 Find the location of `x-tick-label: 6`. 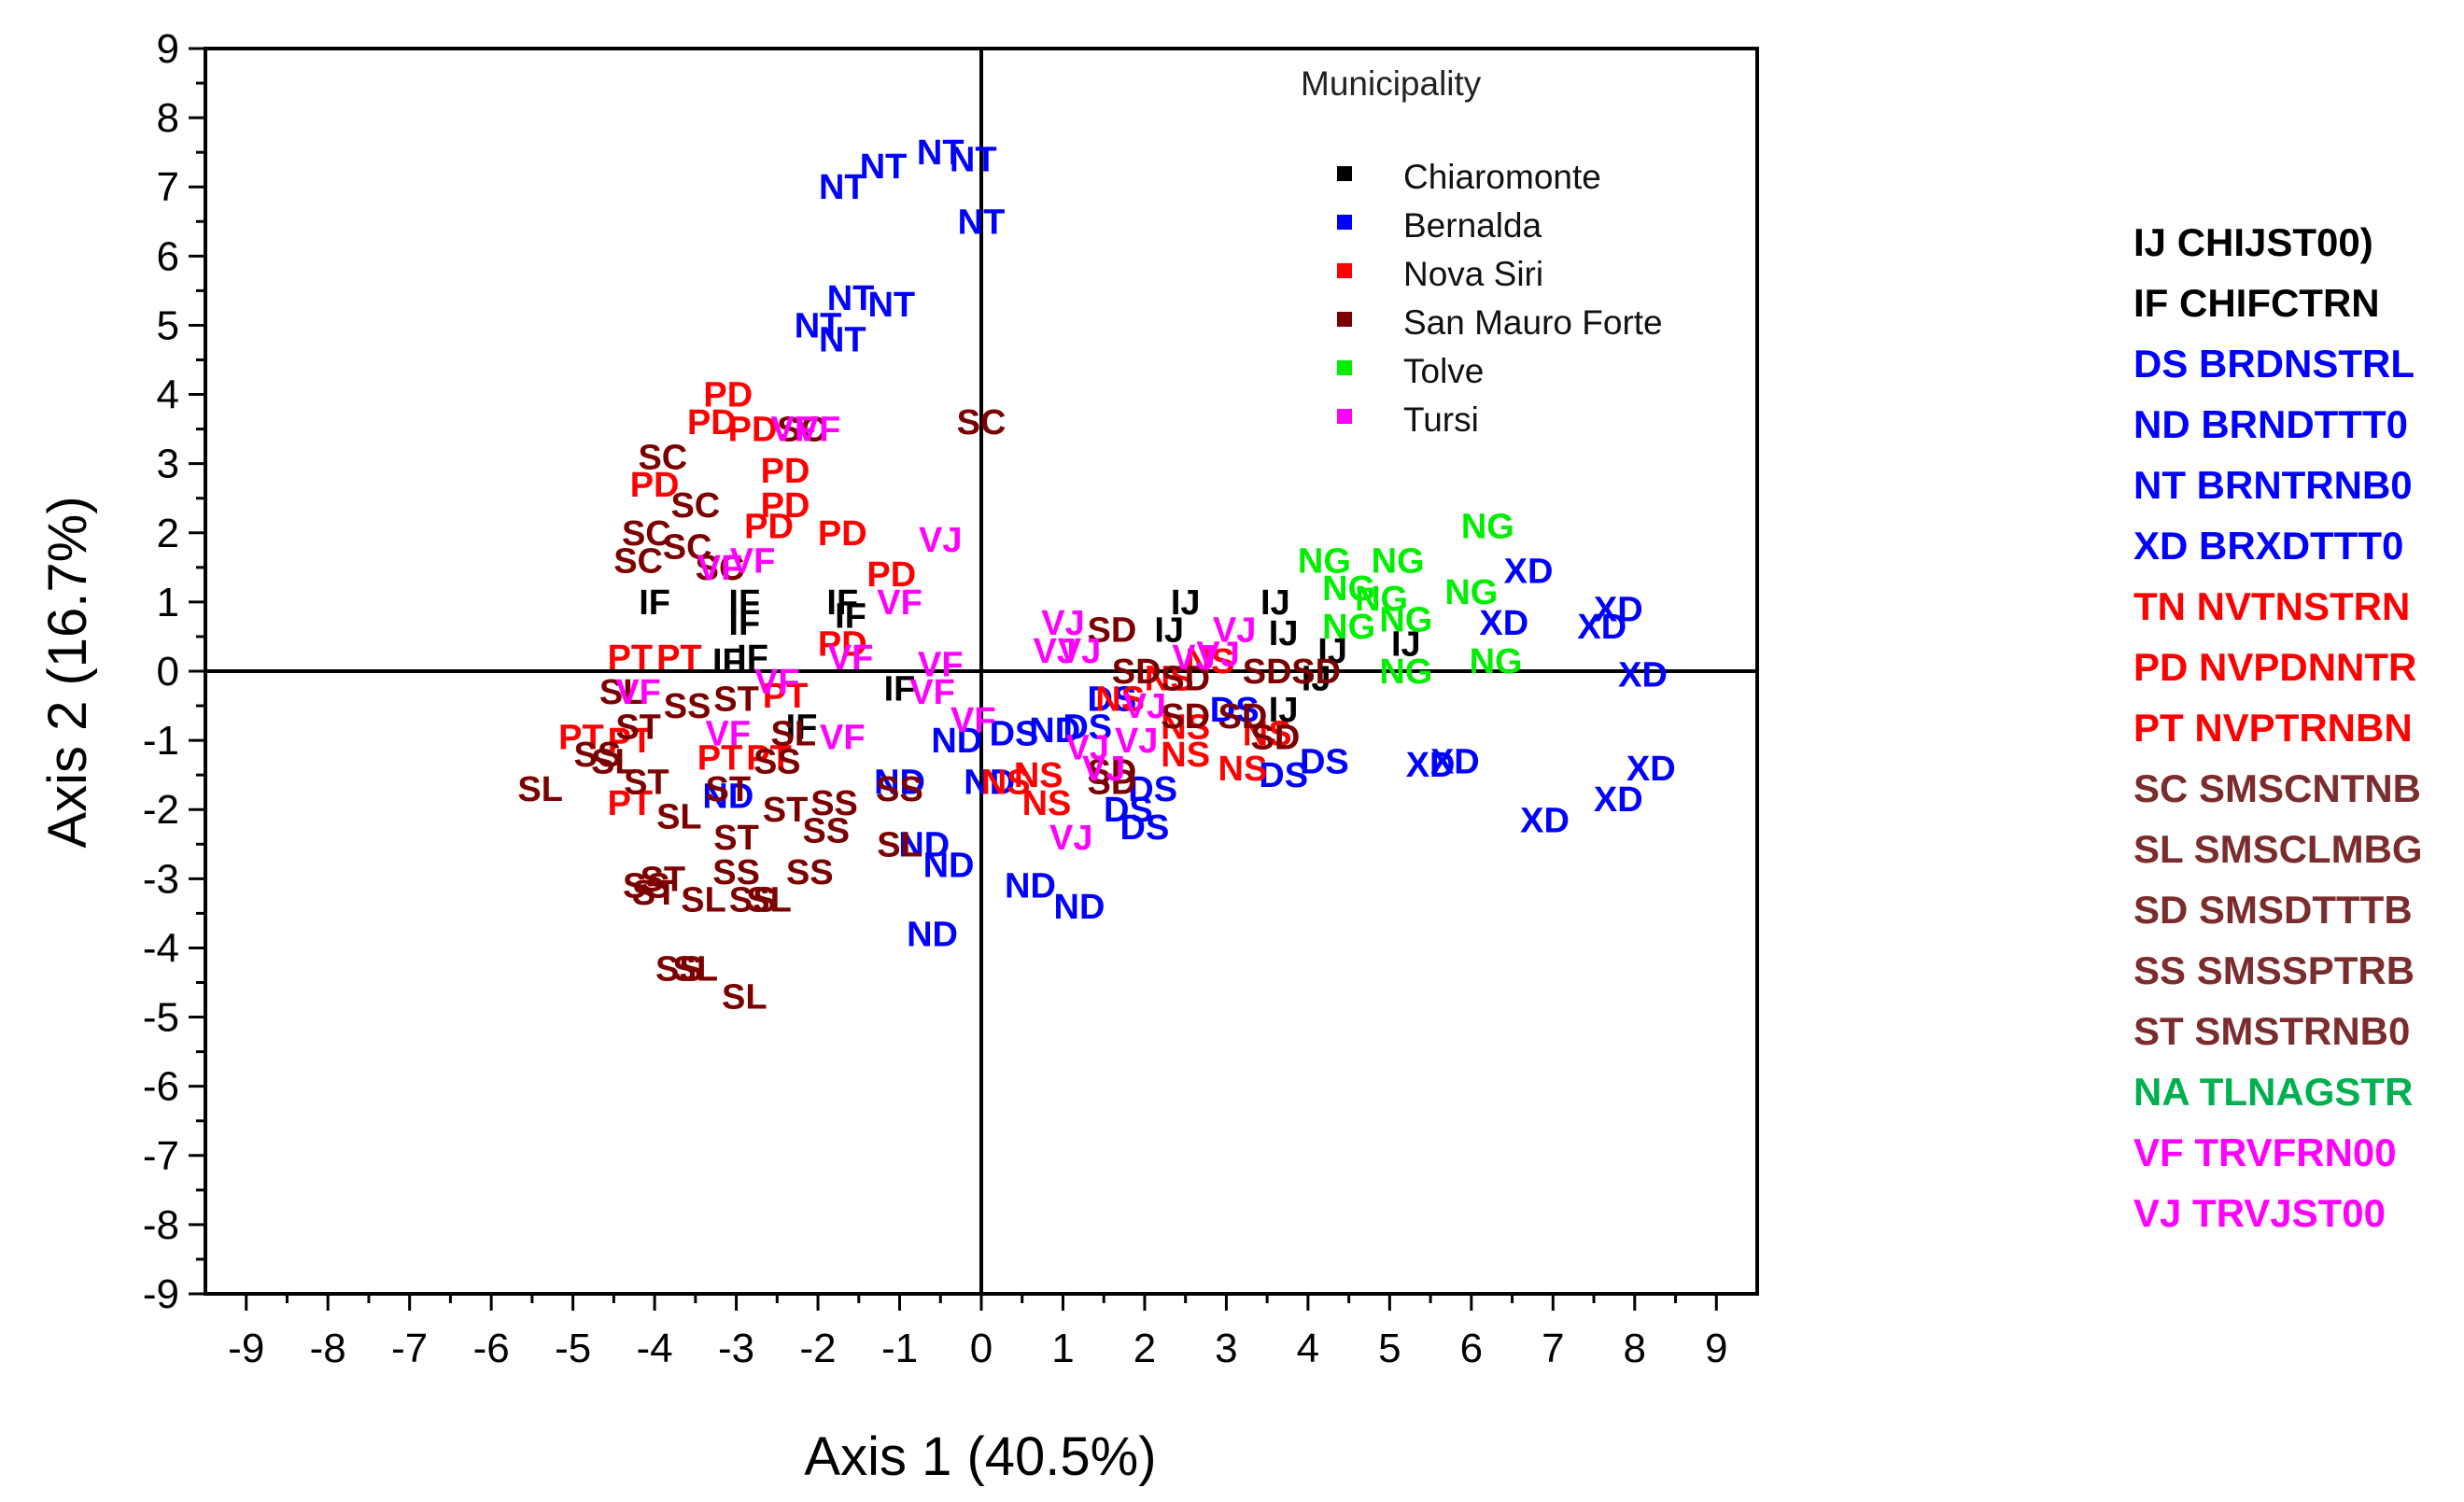

x-tick-label: 6 is located at coordinates (1471, 1348).